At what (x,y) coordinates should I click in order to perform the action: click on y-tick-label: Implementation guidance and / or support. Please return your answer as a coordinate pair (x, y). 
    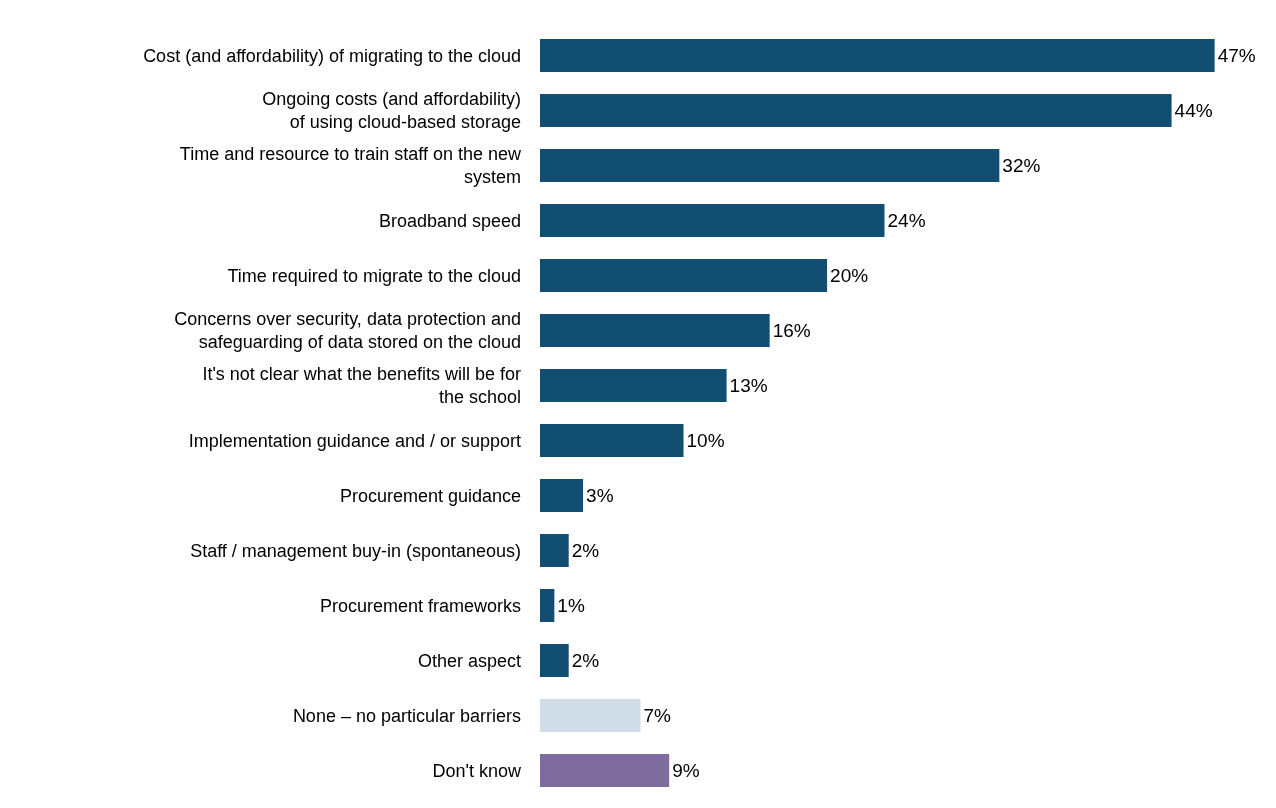
    Looking at the image, I should click on (354, 440).